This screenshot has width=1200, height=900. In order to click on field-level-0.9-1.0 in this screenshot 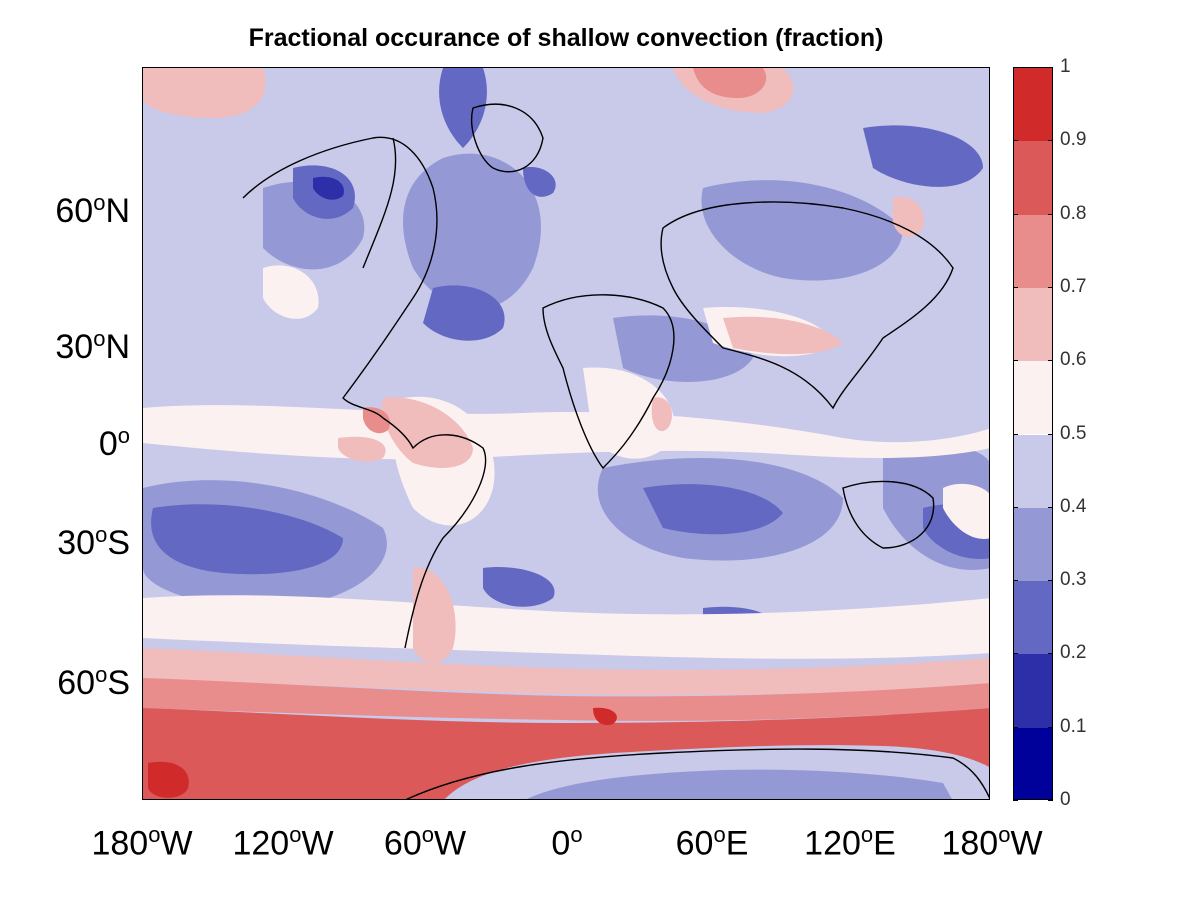, I will do `click(382, 752)`.